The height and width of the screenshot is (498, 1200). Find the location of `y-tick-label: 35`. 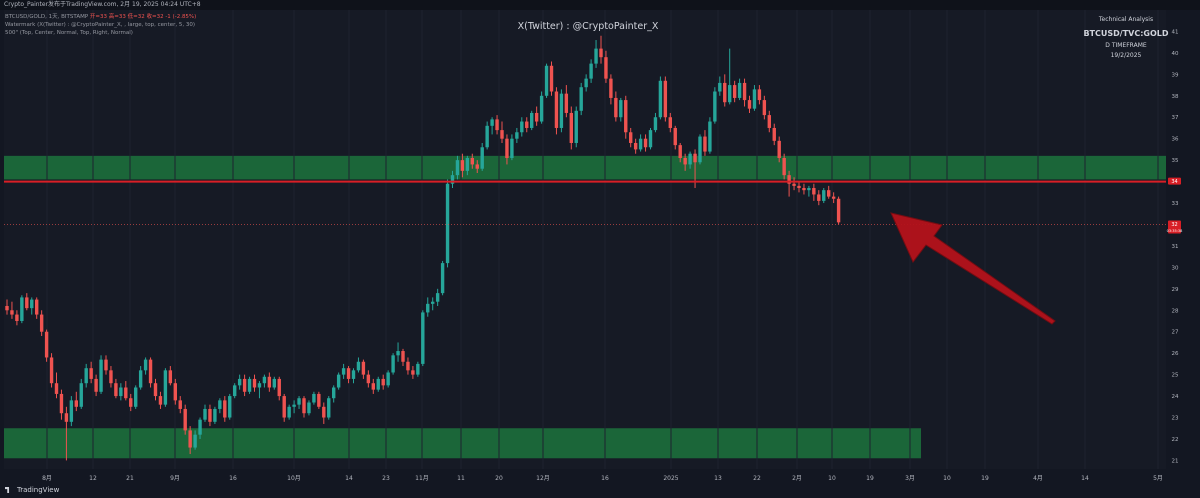

y-tick-label: 35 is located at coordinates (1175, 161).